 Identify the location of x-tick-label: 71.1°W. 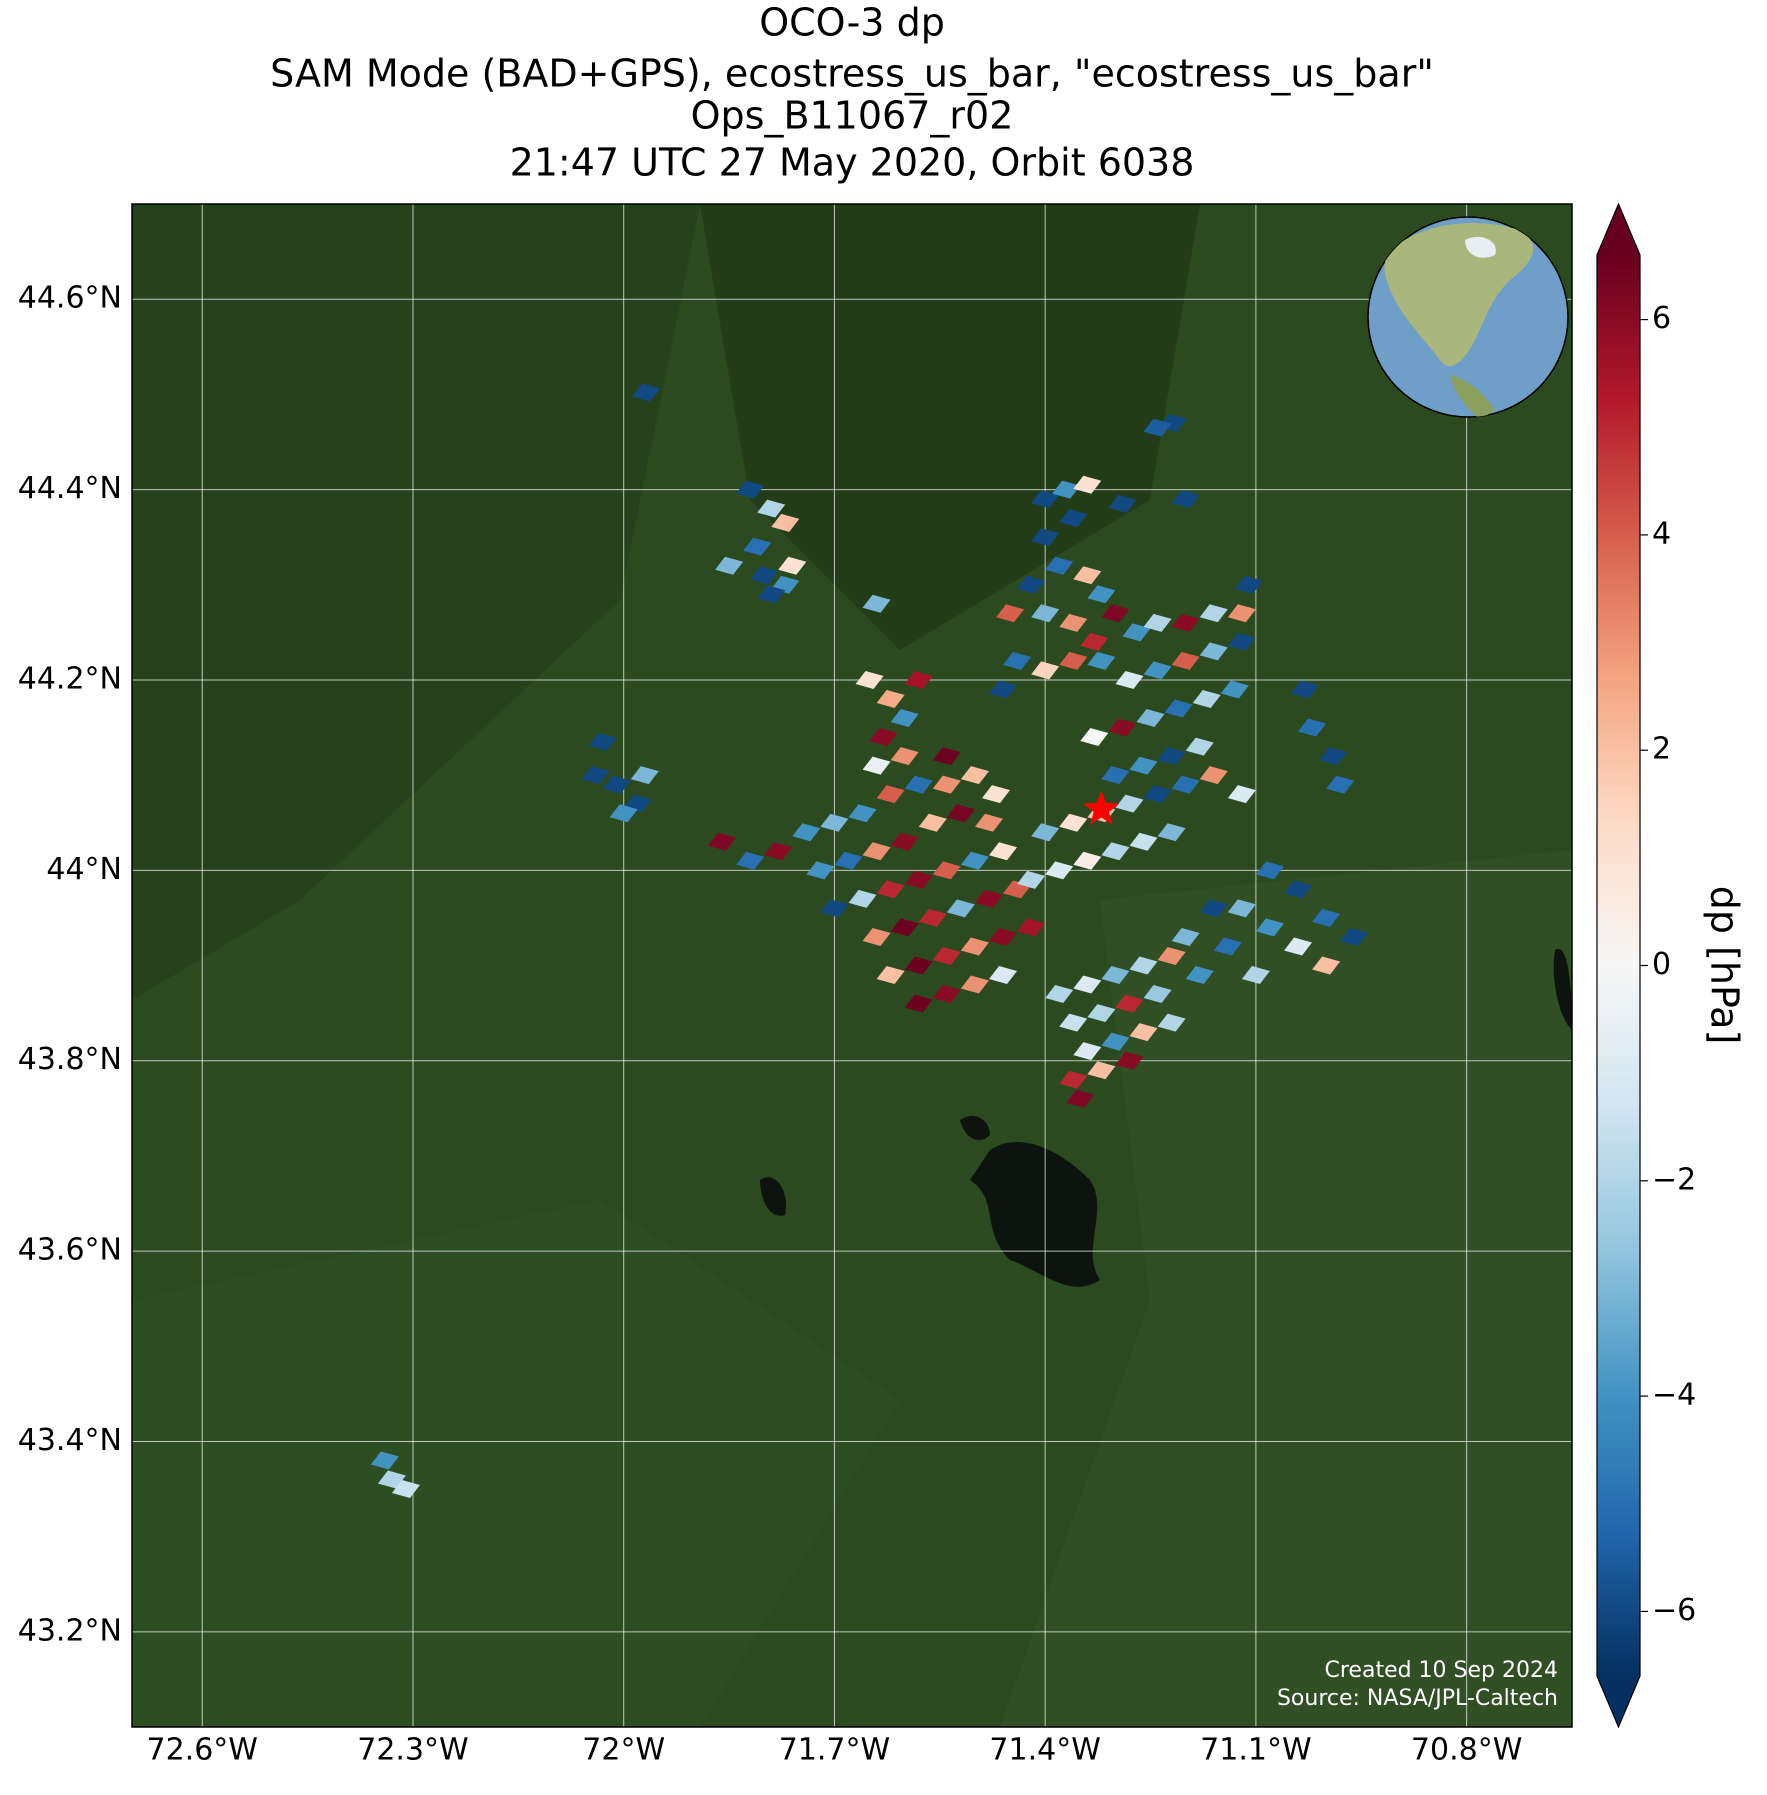
(1255, 1750).